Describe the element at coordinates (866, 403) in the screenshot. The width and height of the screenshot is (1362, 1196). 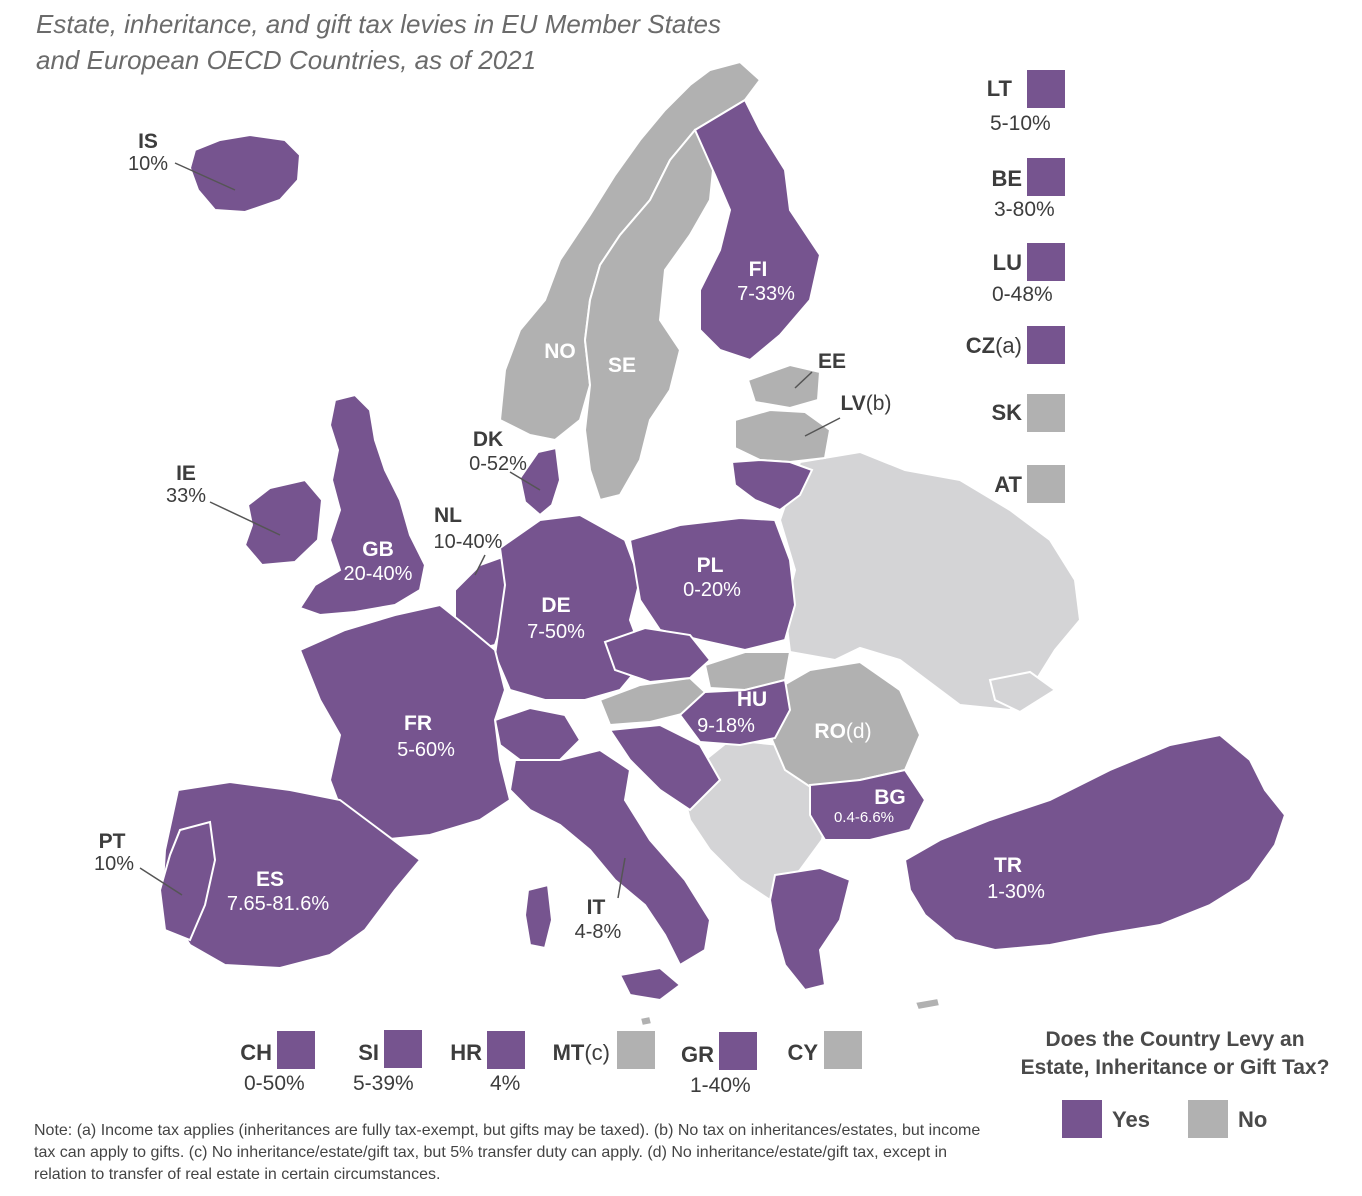
I see `map-label-lv-code: LV(b)` at that location.